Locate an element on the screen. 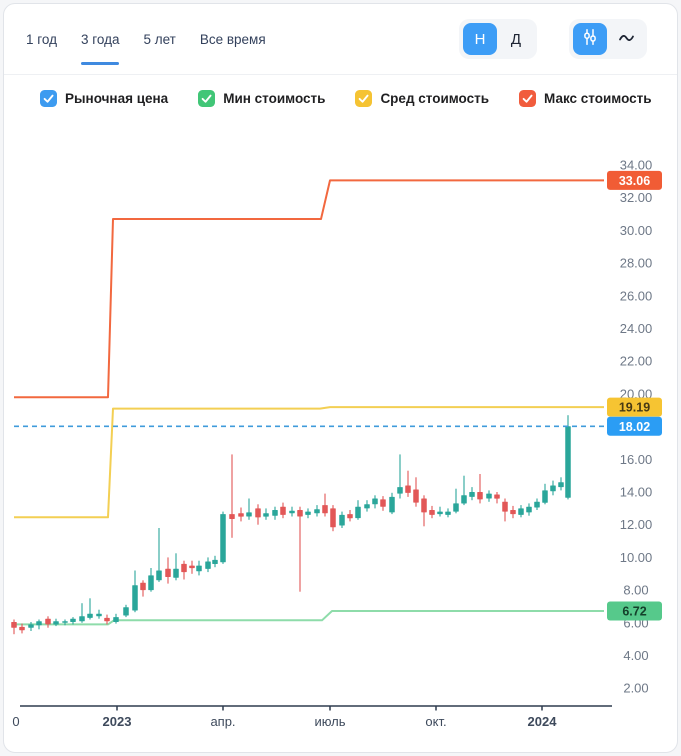 This screenshot has width=681, height=756. wave-line-icon is located at coordinates (626, 39).